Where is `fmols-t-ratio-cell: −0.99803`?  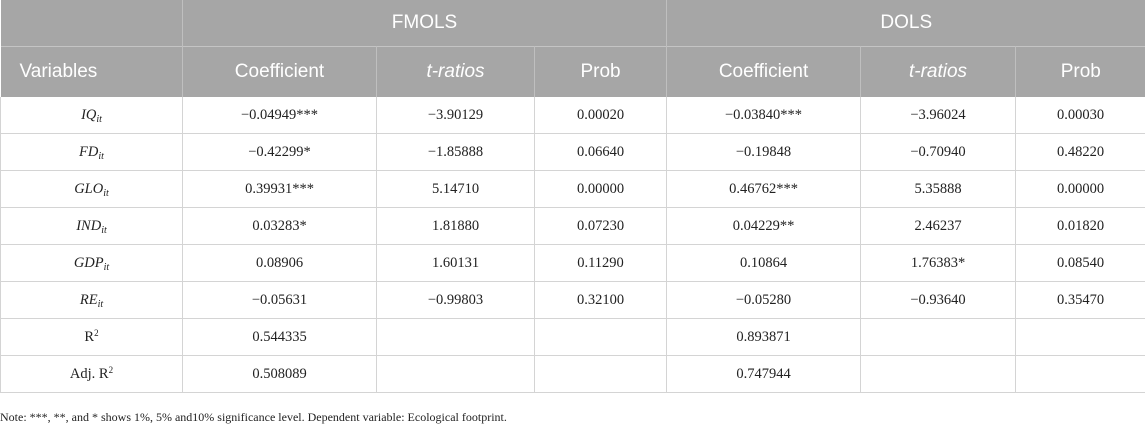
fmols-t-ratio-cell: −0.99803 is located at coordinates (455, 300).